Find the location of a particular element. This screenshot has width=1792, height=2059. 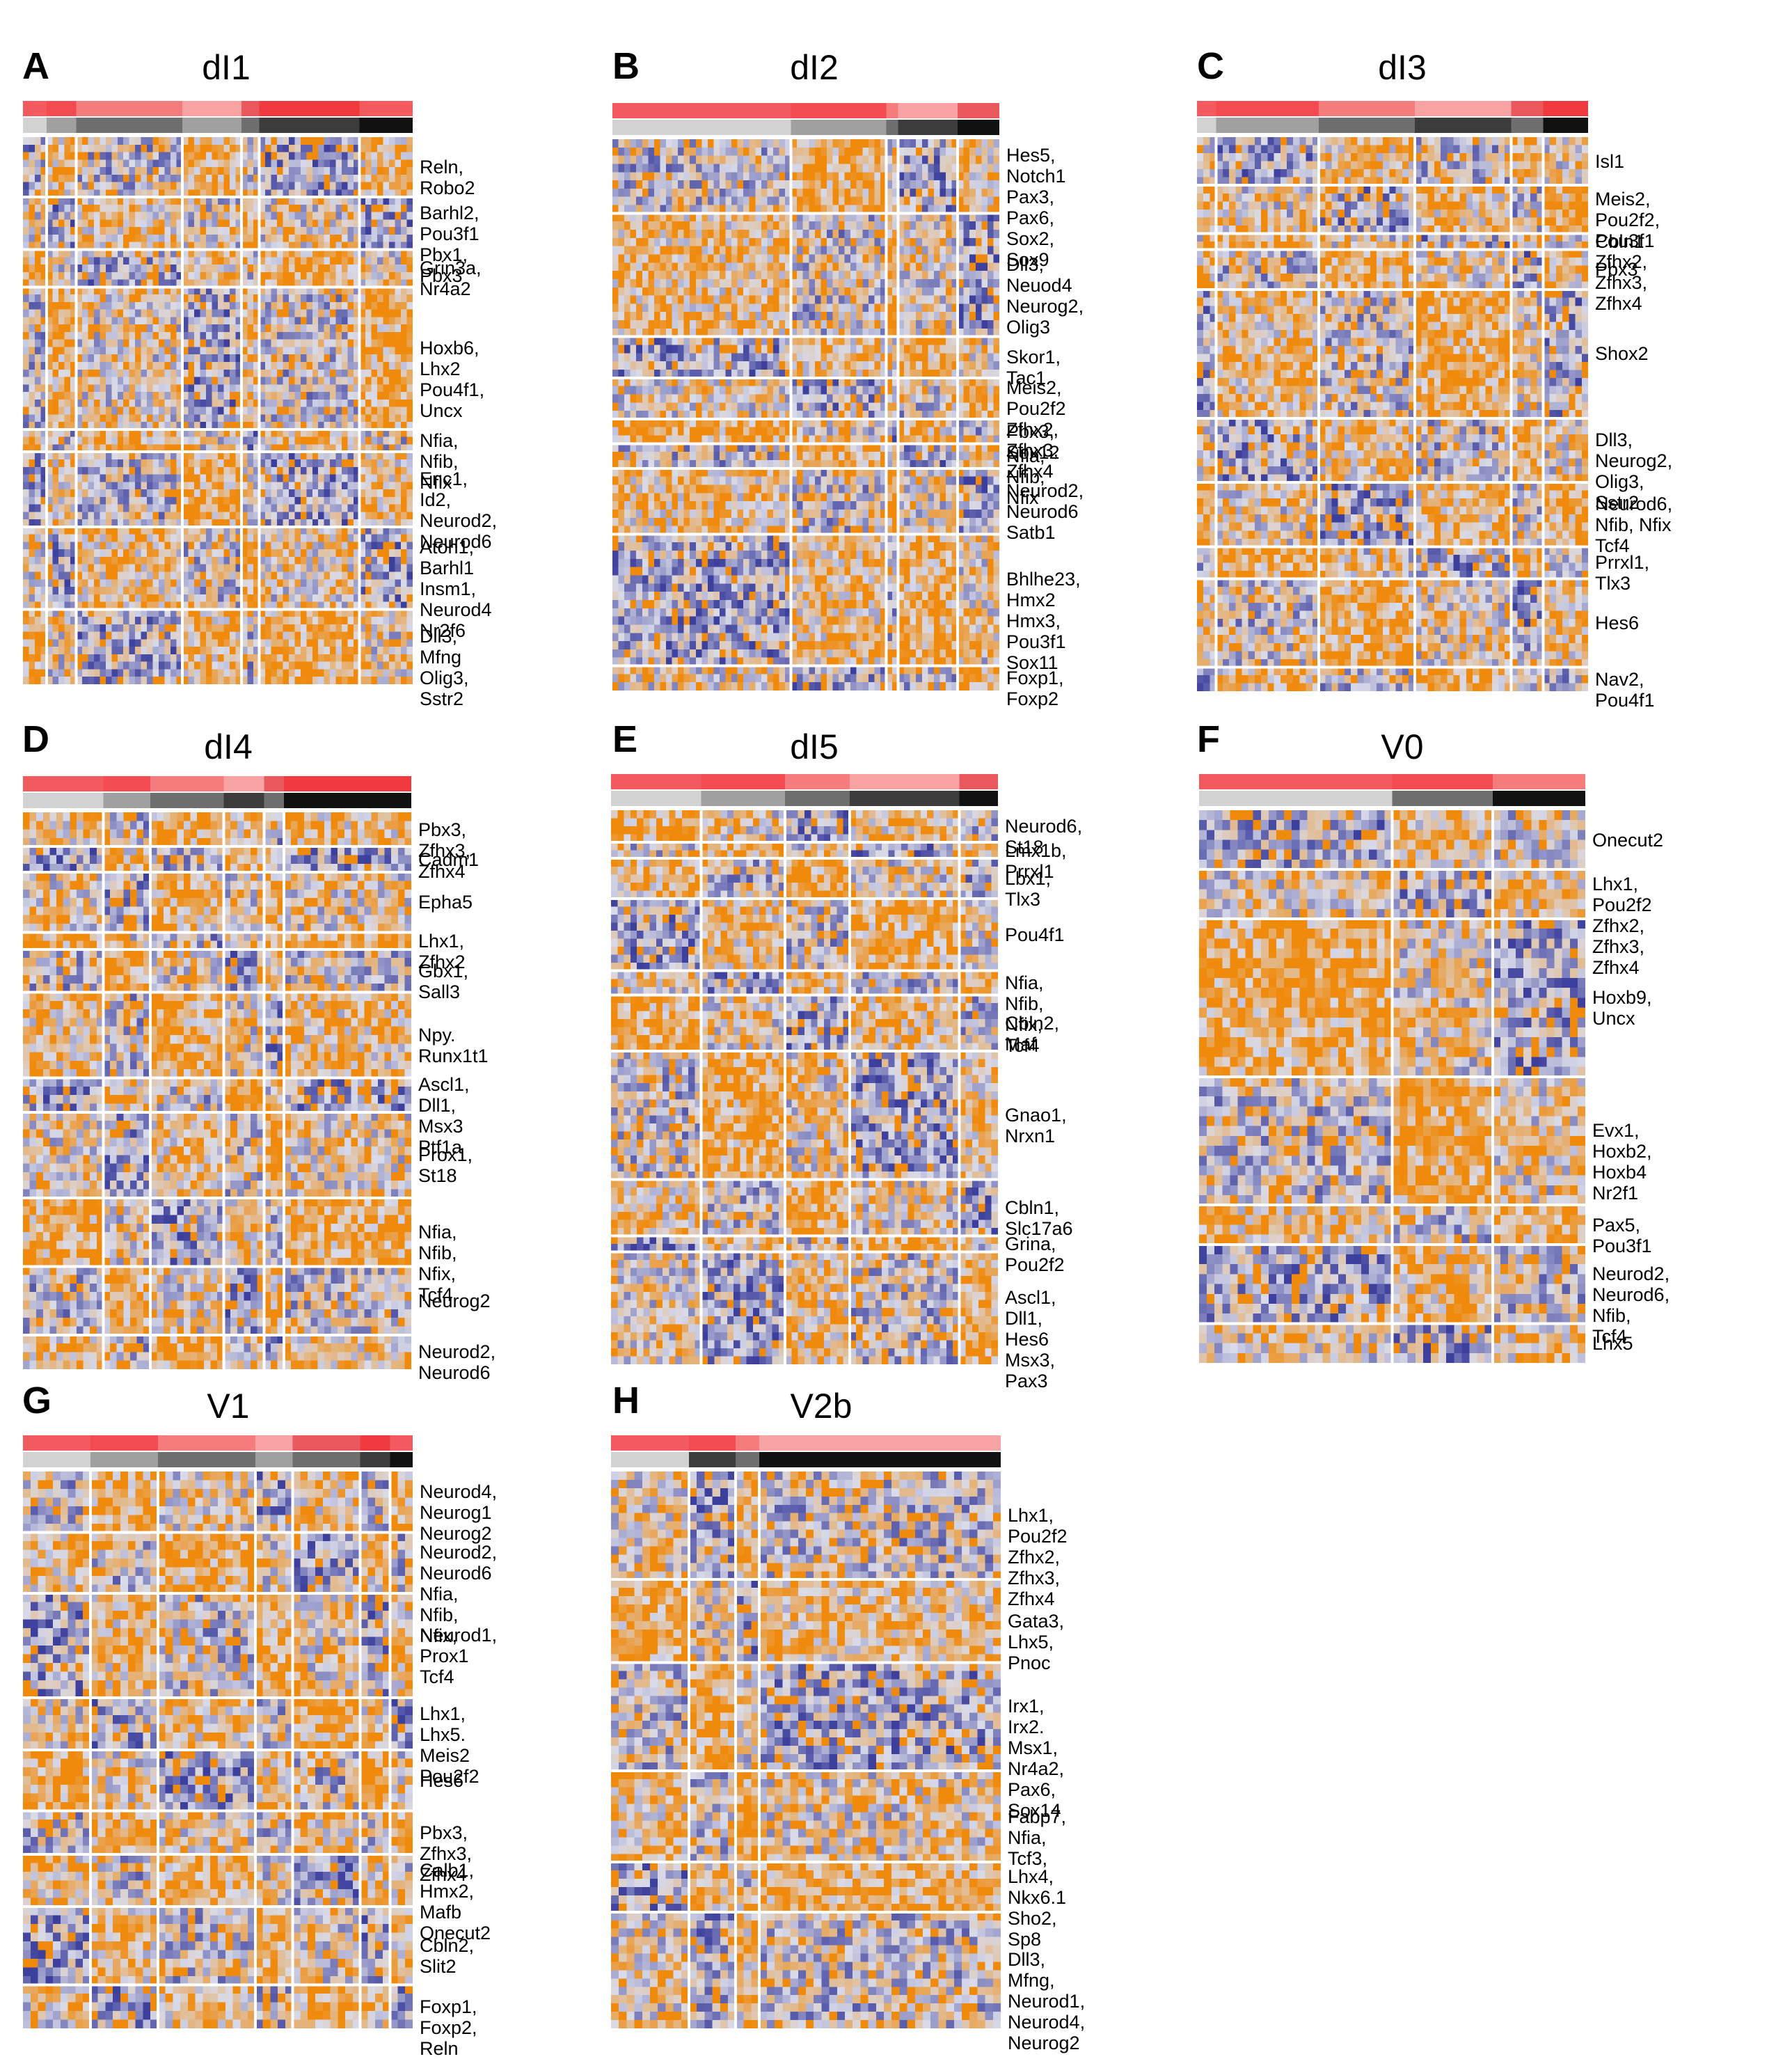

panel-letter: A is located at coordinates (35, 66).